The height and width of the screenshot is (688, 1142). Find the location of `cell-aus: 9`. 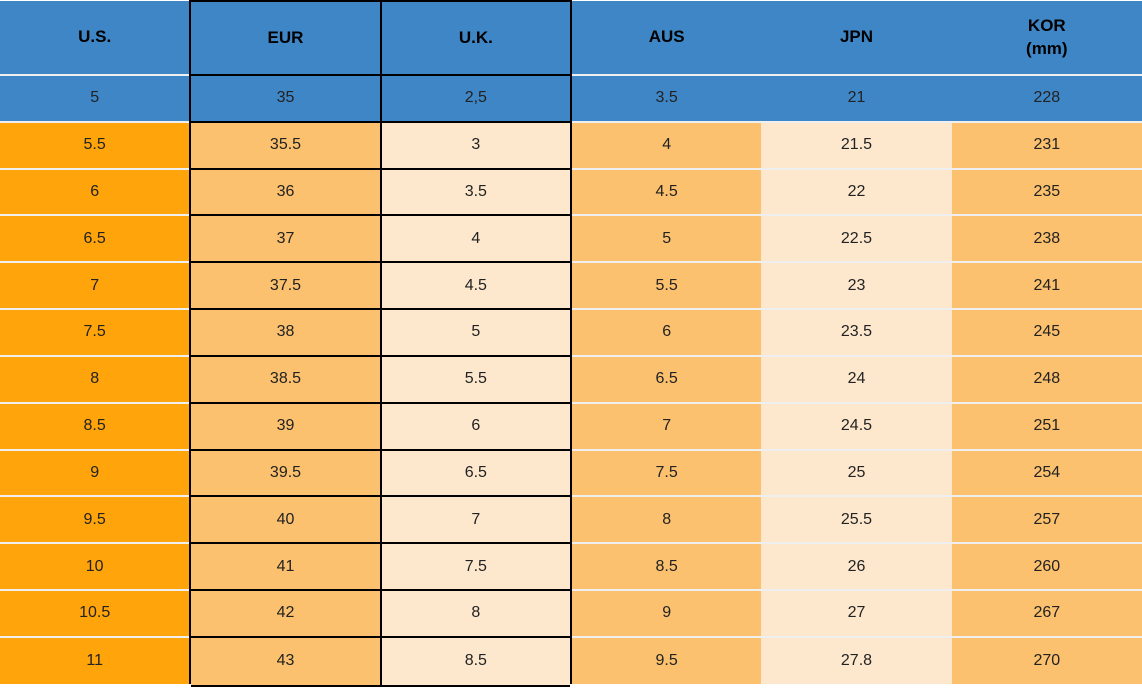

cell-aus: 9 is located at coordinates (666, 612).